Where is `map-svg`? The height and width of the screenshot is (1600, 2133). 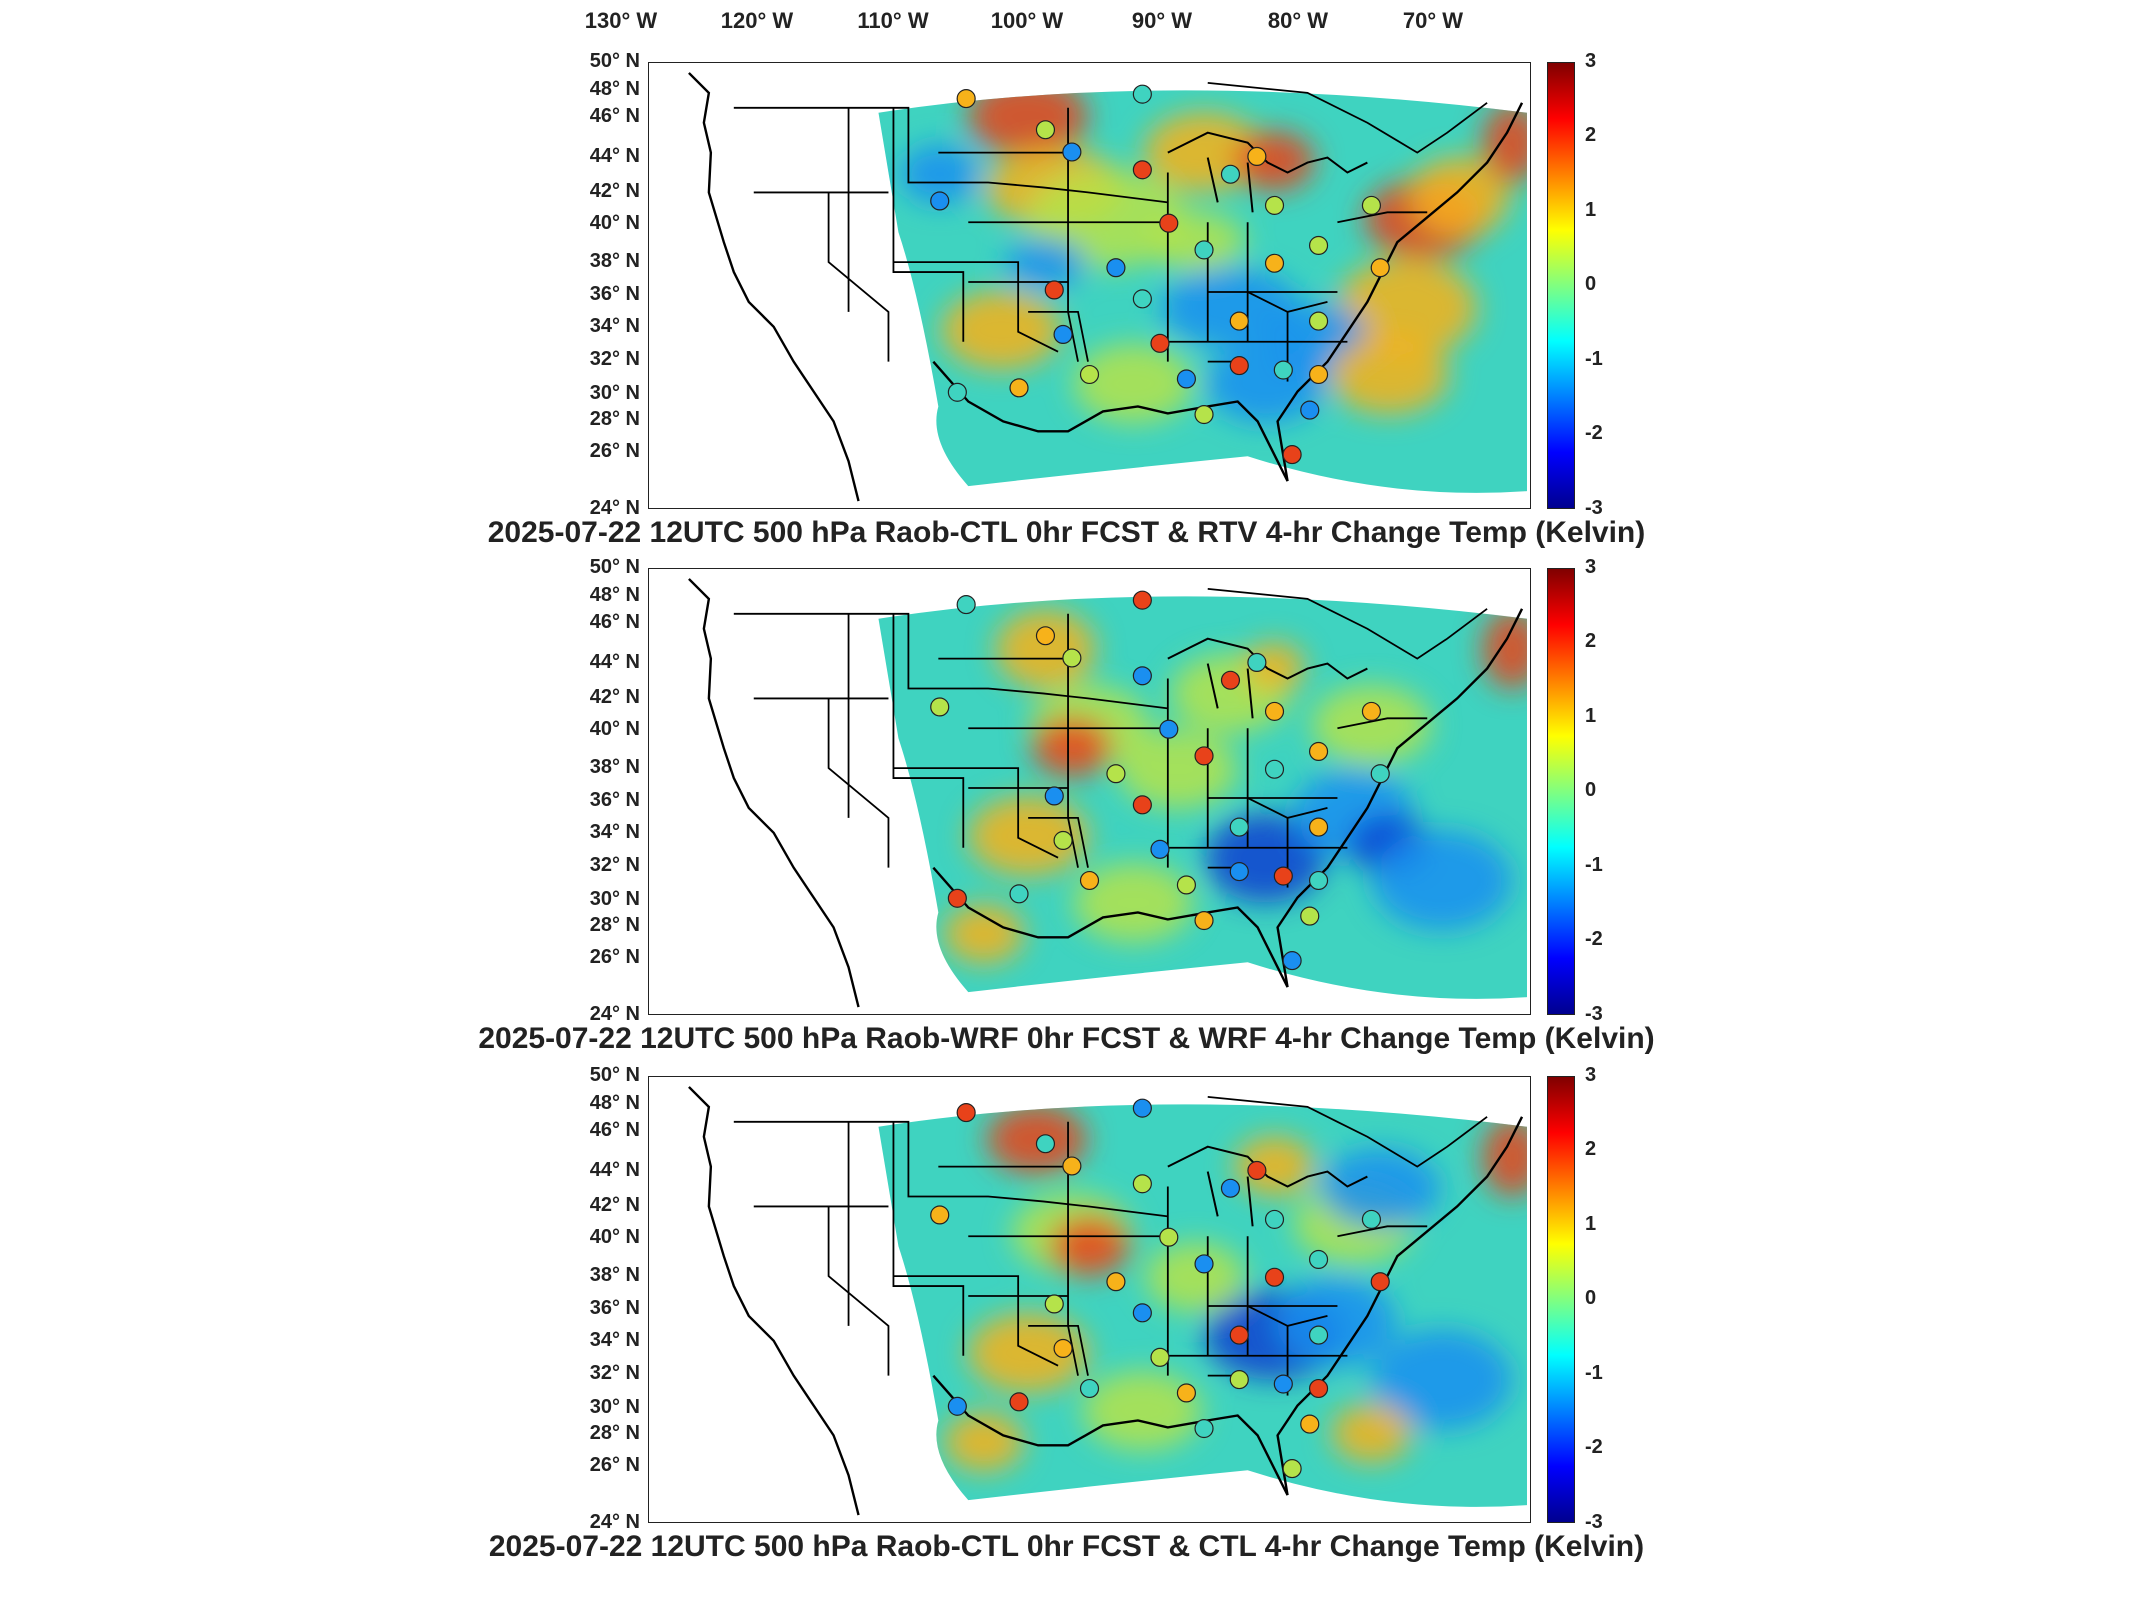
map-svg is located at coordinates (1108, 793).